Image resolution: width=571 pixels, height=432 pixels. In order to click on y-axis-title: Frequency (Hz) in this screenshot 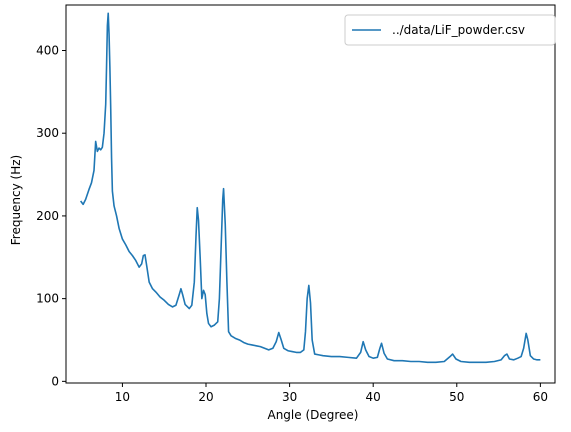, I will do `click(16, 200)`.